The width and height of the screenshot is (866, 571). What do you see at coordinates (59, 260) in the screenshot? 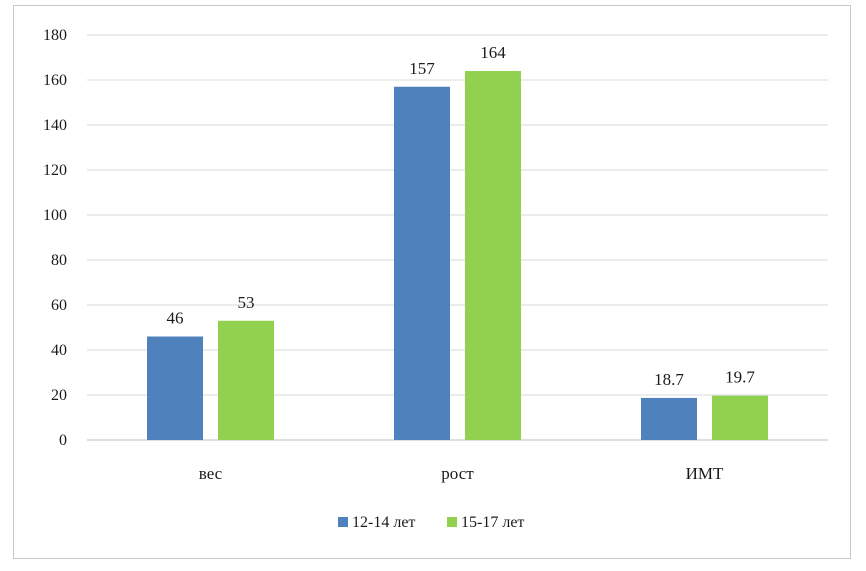
I see `y-tick-label: 80` at bounding box center [59, 260].